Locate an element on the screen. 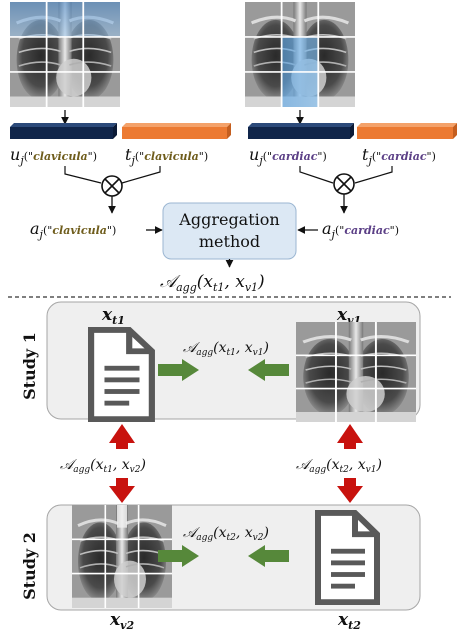 This screenshot has width=459, height=634. connector-t-left is located at coordinates (141, 175).